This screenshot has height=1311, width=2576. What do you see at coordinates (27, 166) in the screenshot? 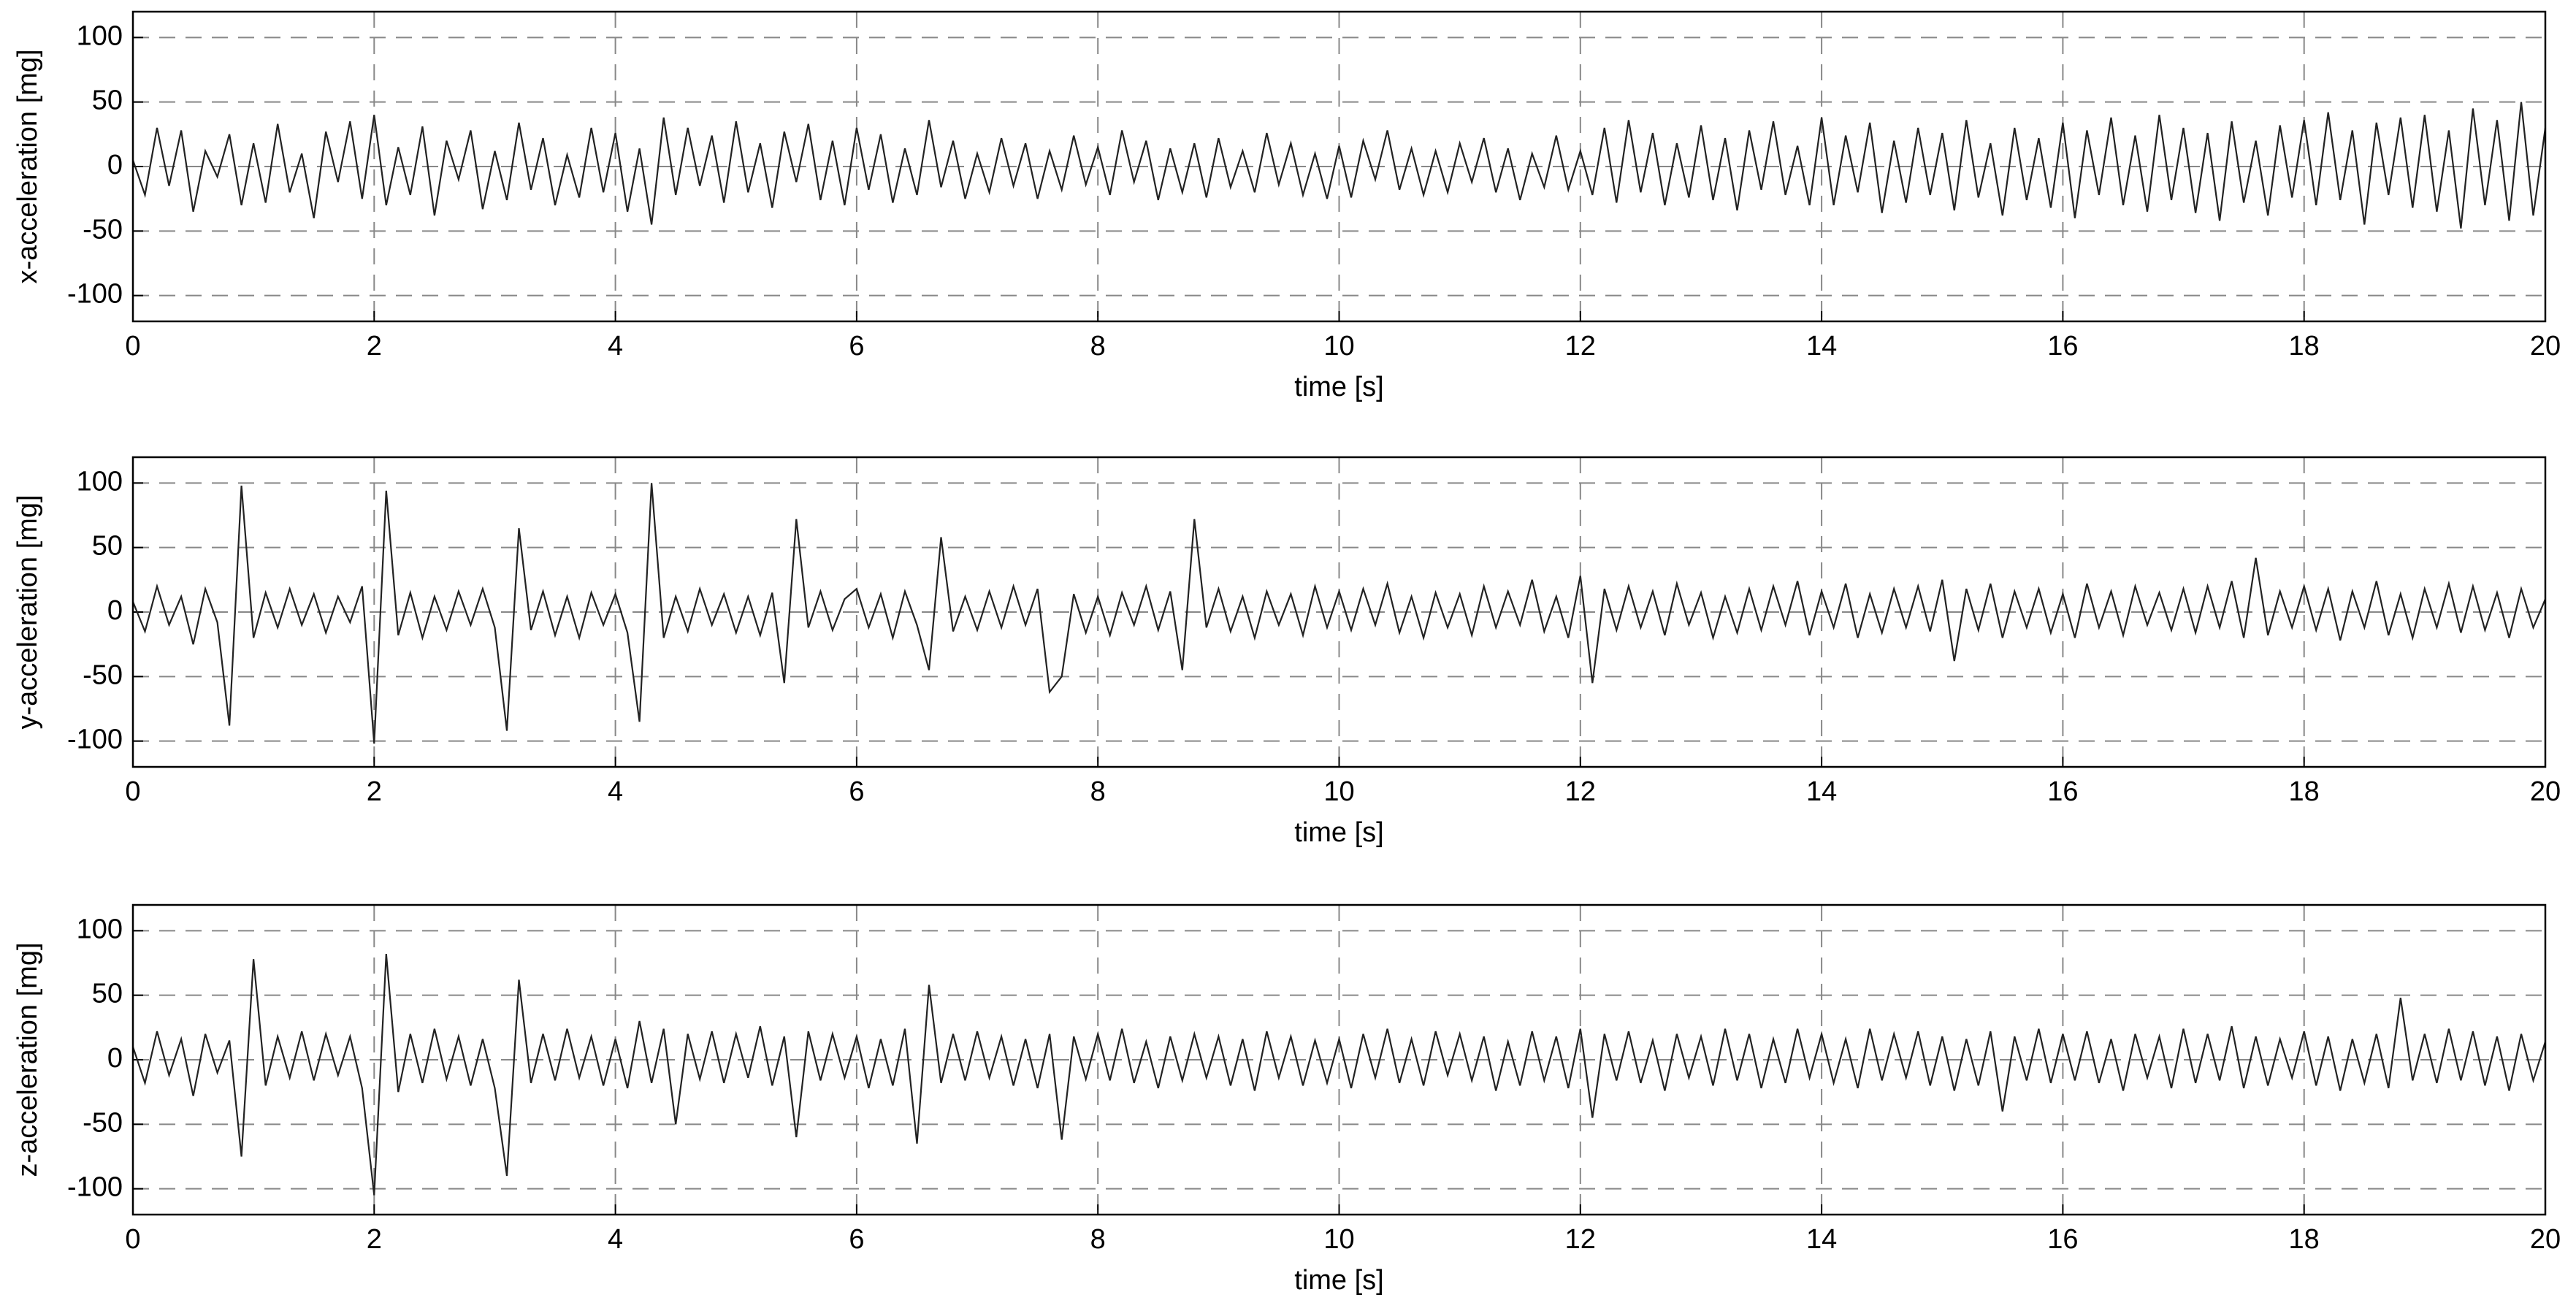
I see `y-axis-label: x-acceleration [mg]` at bounding box center [27, 166].